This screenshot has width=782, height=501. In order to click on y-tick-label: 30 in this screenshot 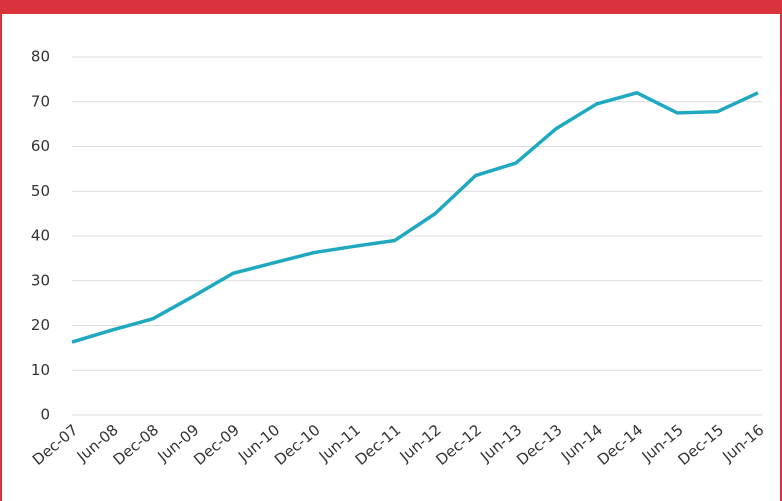, I will do `click(40, 280)`.